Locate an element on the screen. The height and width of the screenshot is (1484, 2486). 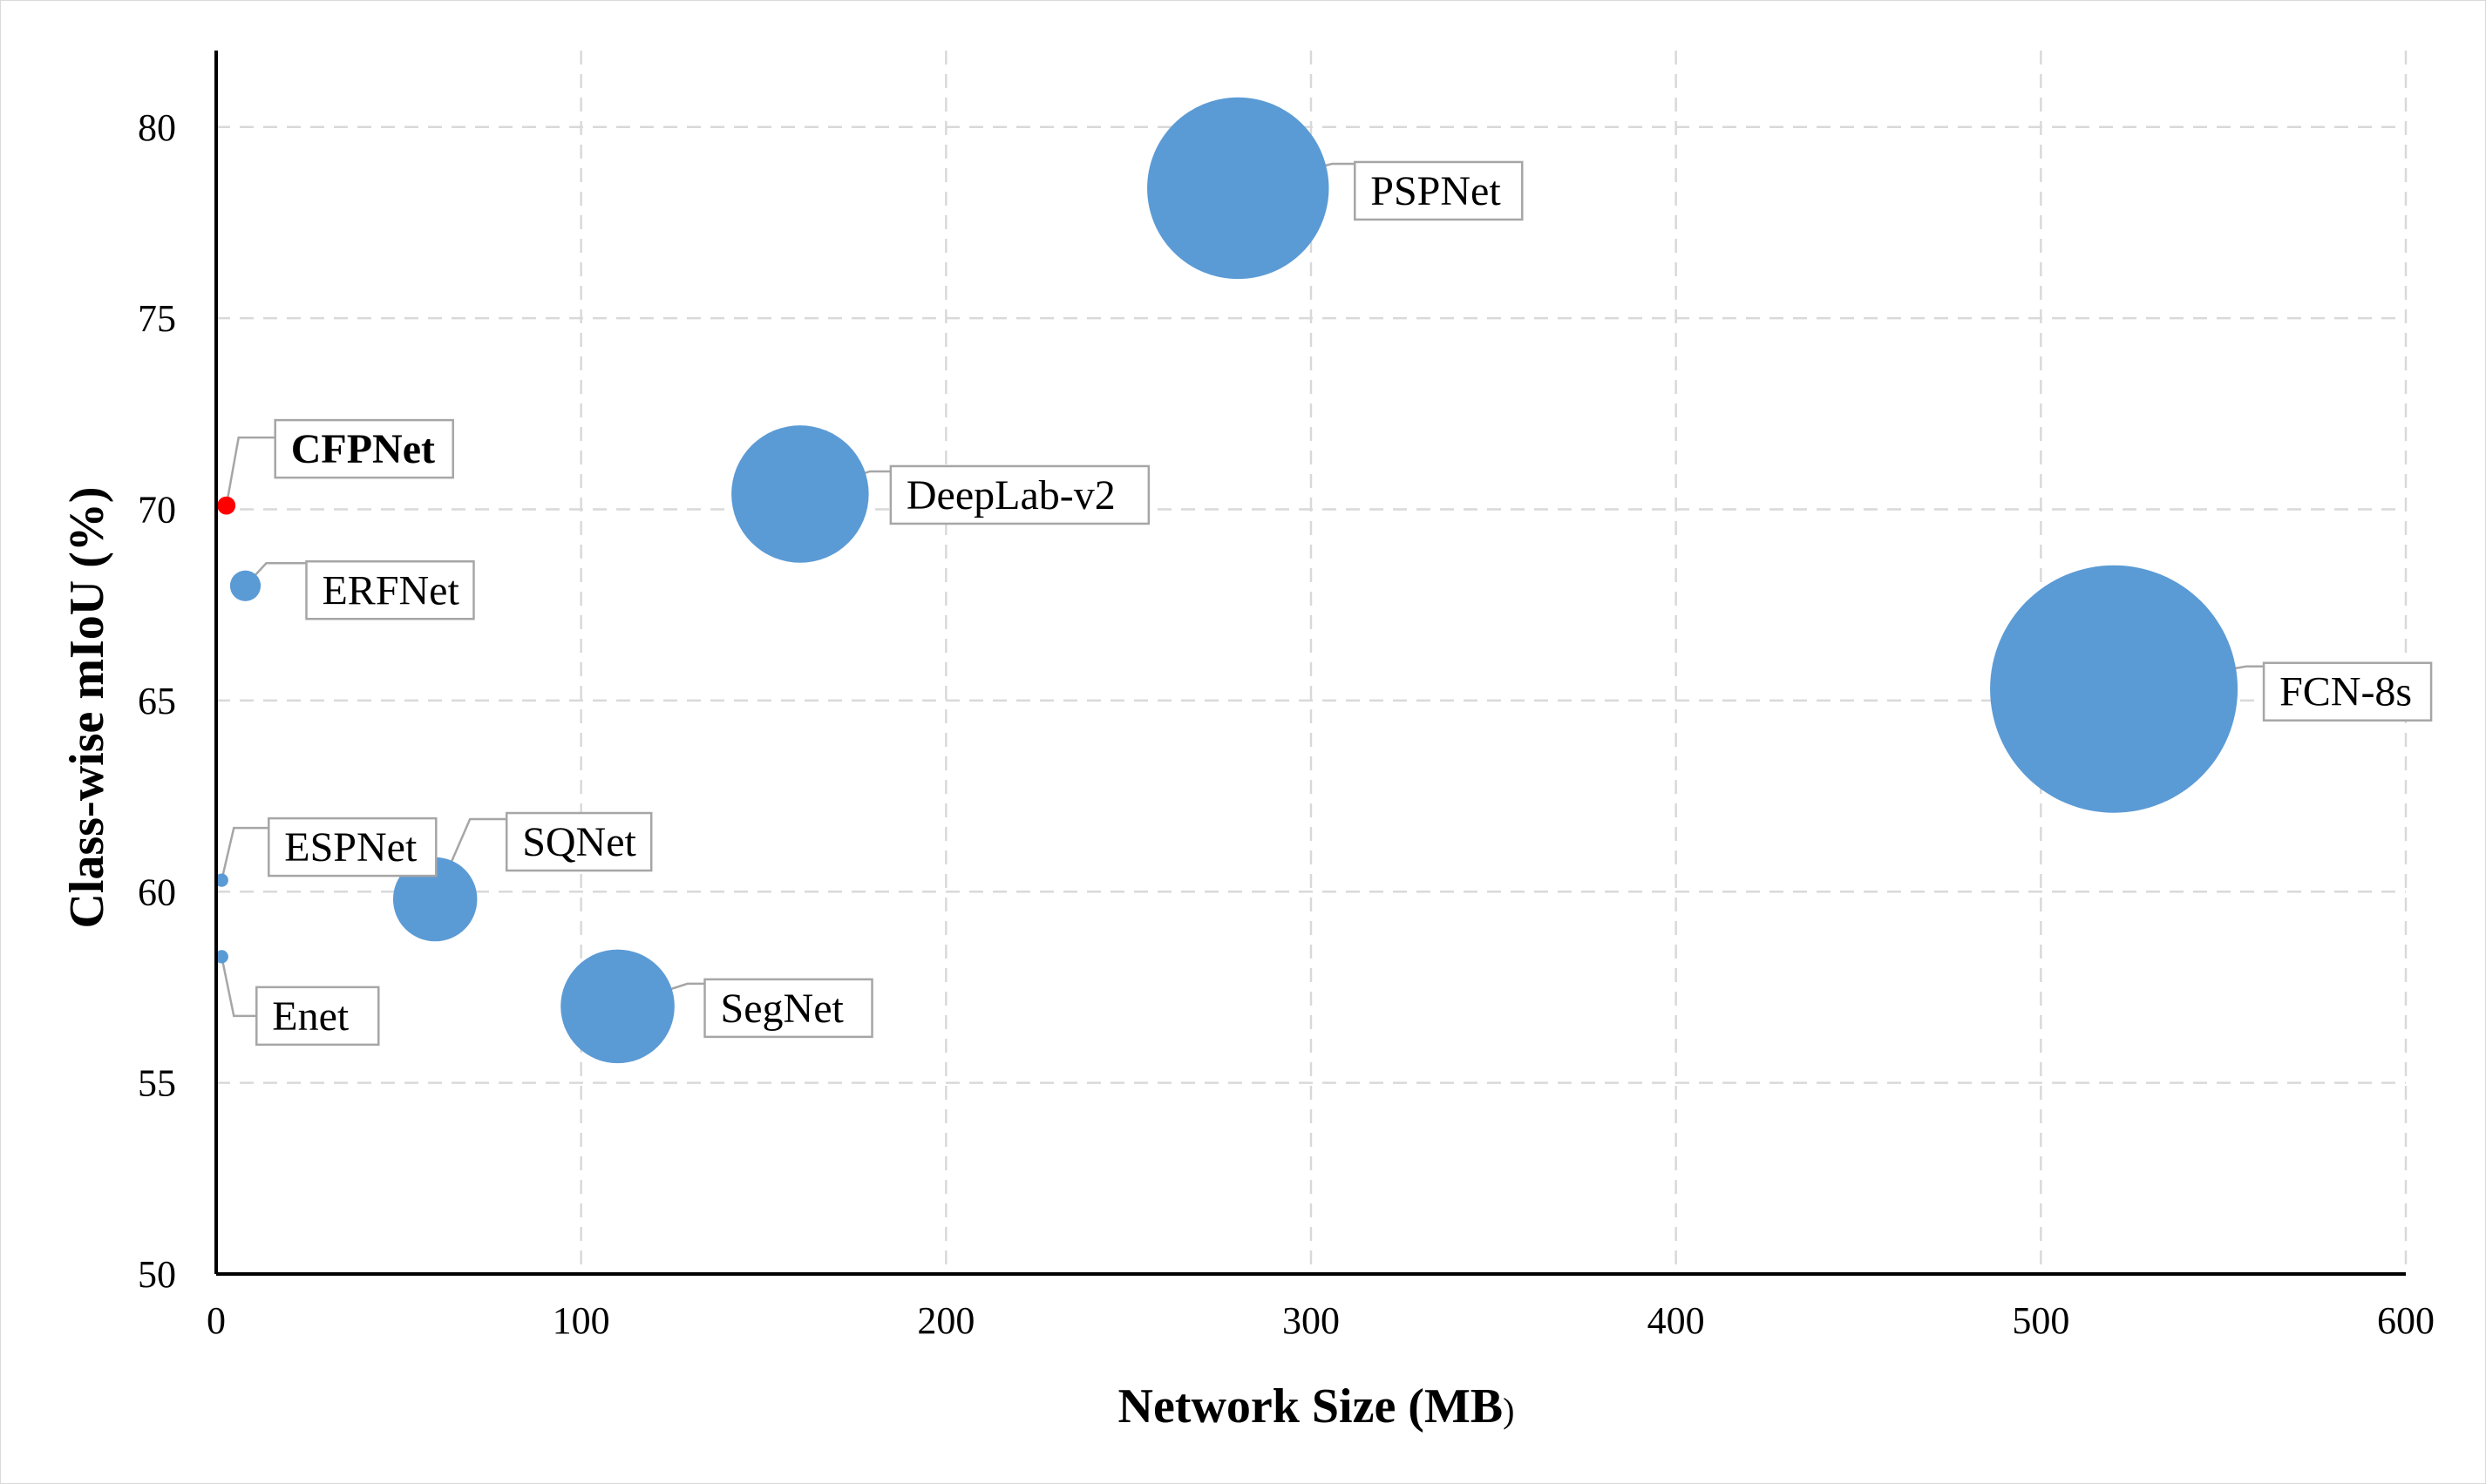
label-box-erfnet is located at coordinates (390, 590).